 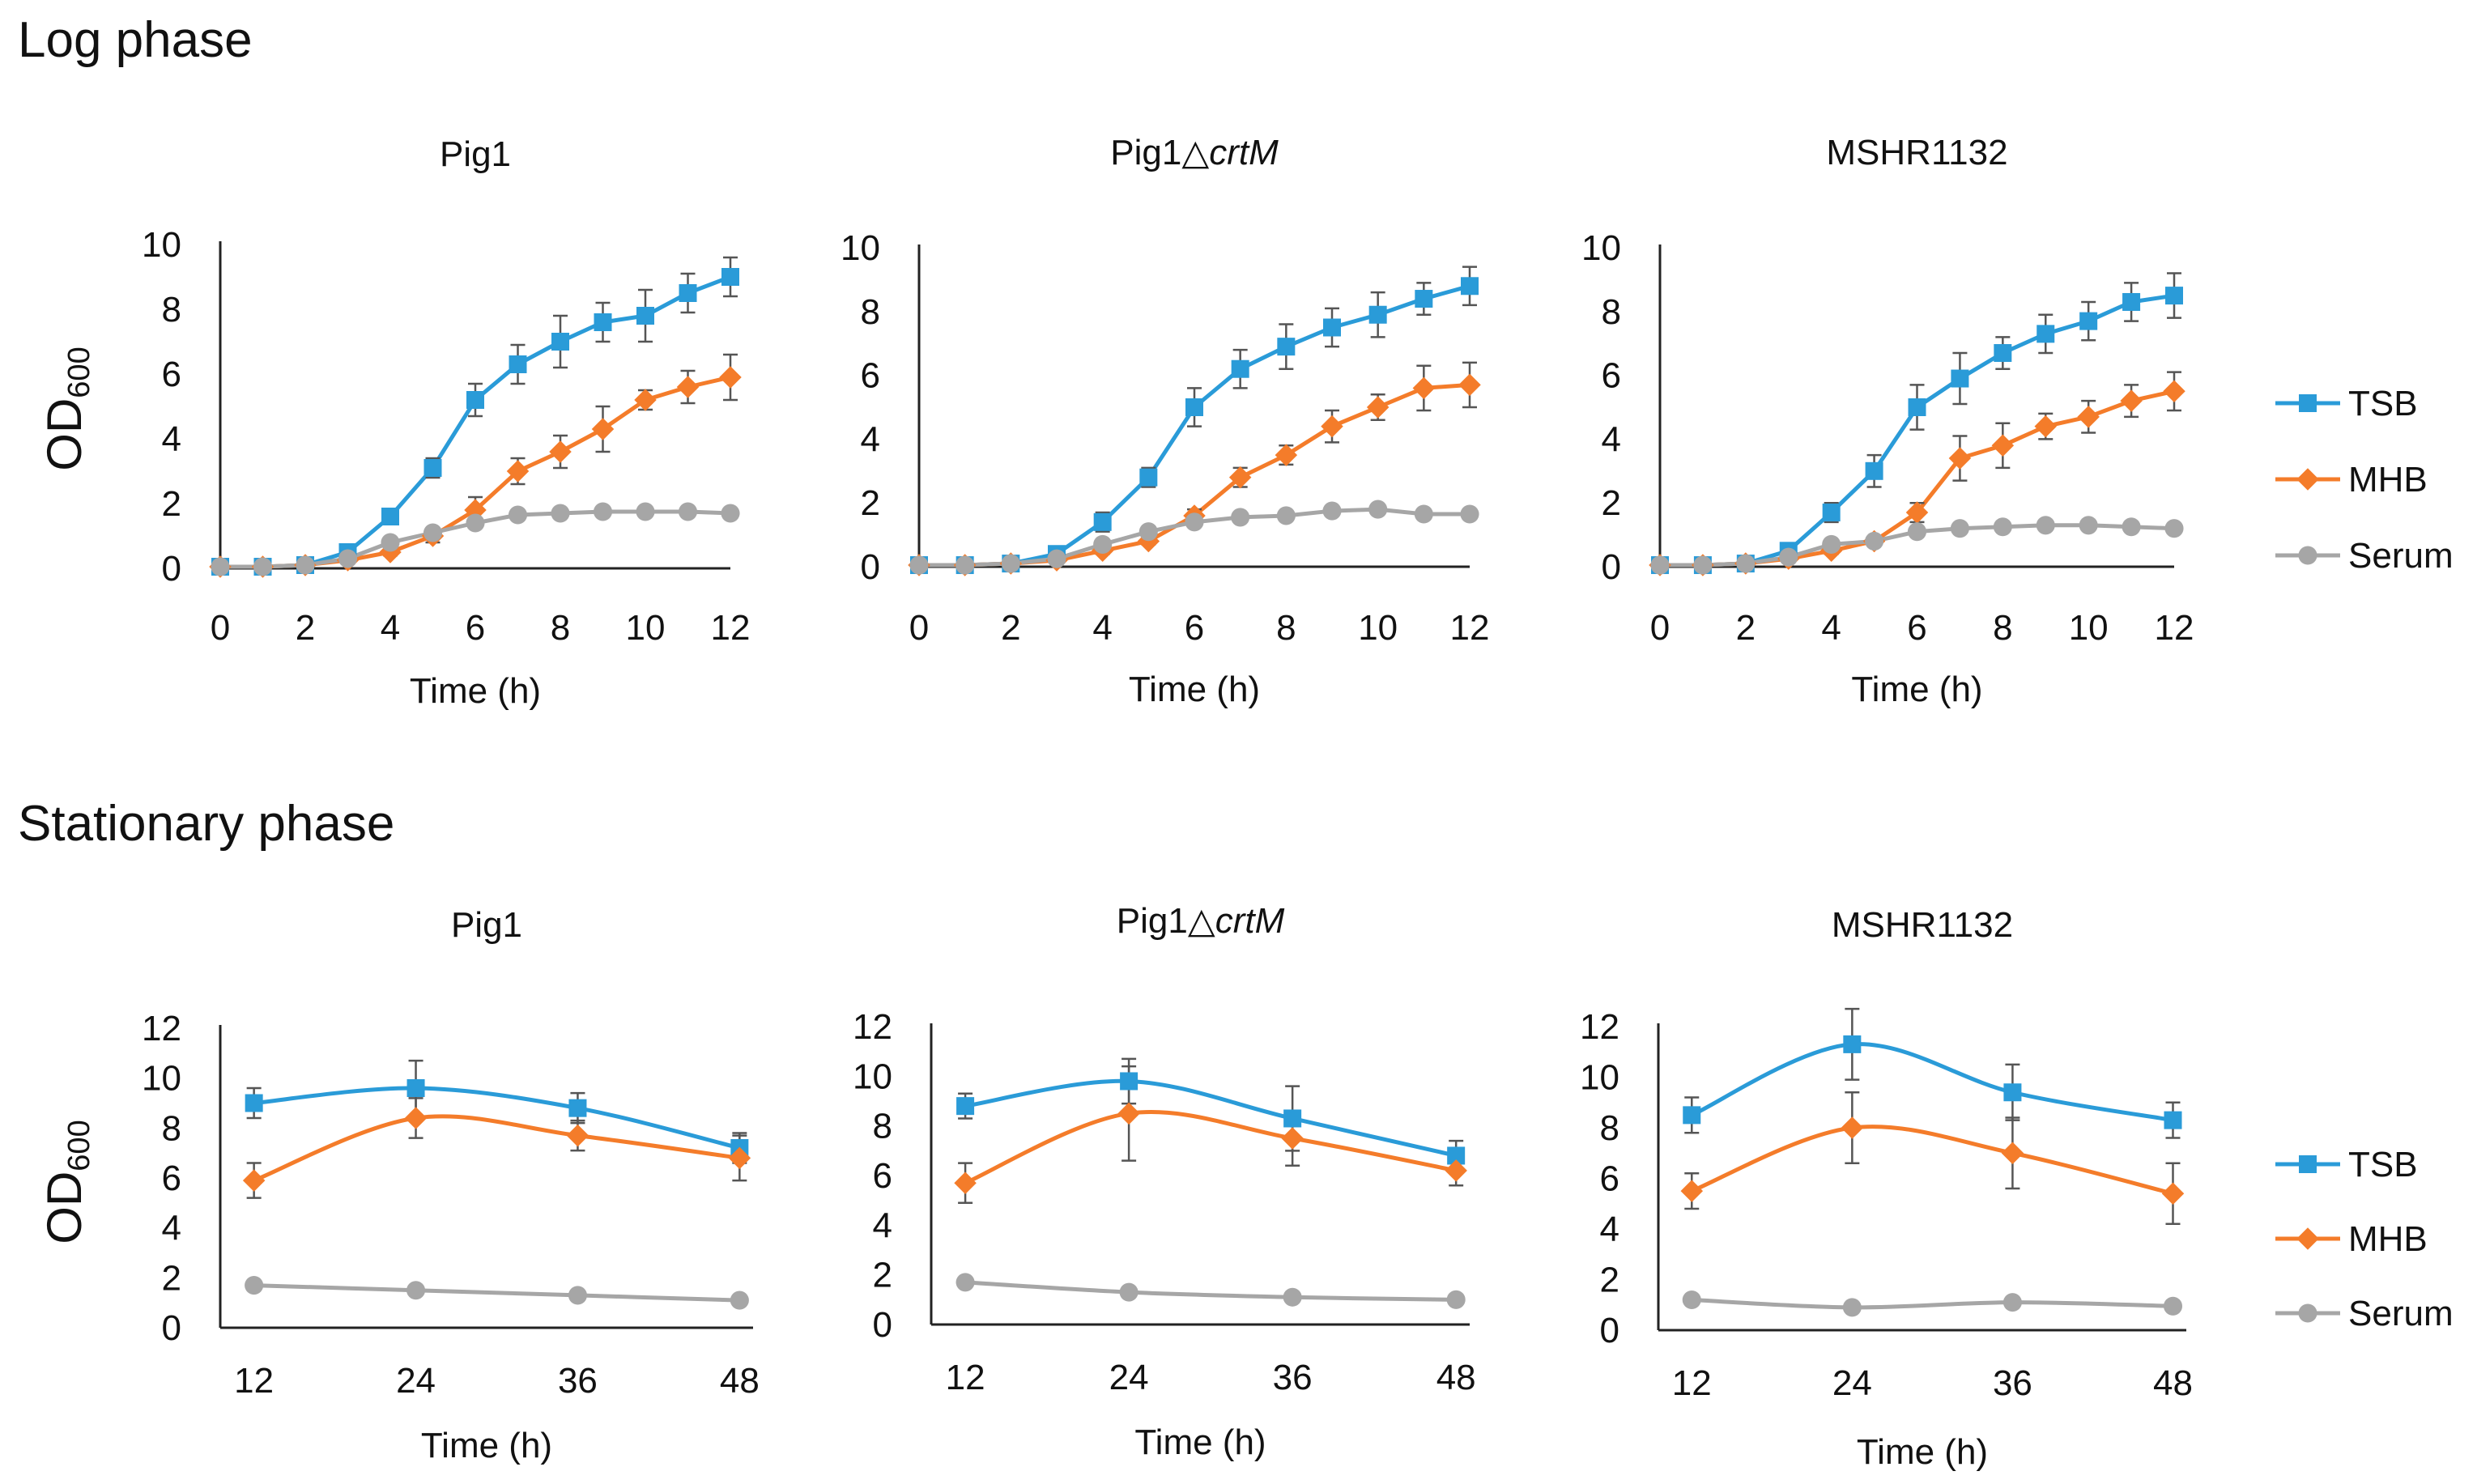 What do you see at coordinates (740, 1381) in the screenshot?
I see `x-tick-label: 48` at bounding box center [740, 1381].